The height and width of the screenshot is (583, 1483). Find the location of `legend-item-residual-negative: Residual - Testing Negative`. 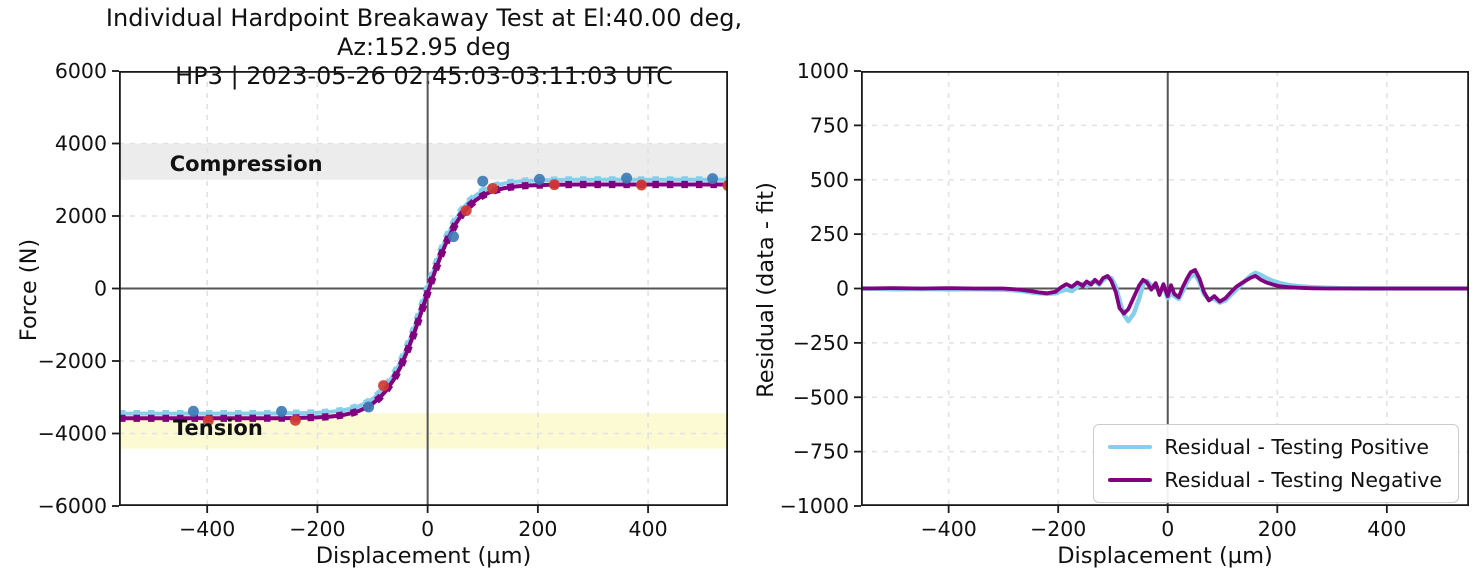

legend-item-residual-negative: Residual - Testing Negative is located at coordinates (1275, 480).